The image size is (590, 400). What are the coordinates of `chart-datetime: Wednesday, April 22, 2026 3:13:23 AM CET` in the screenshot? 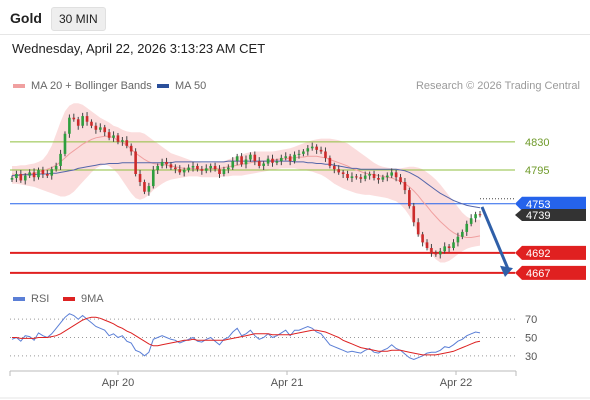 It's located at (139, 48).